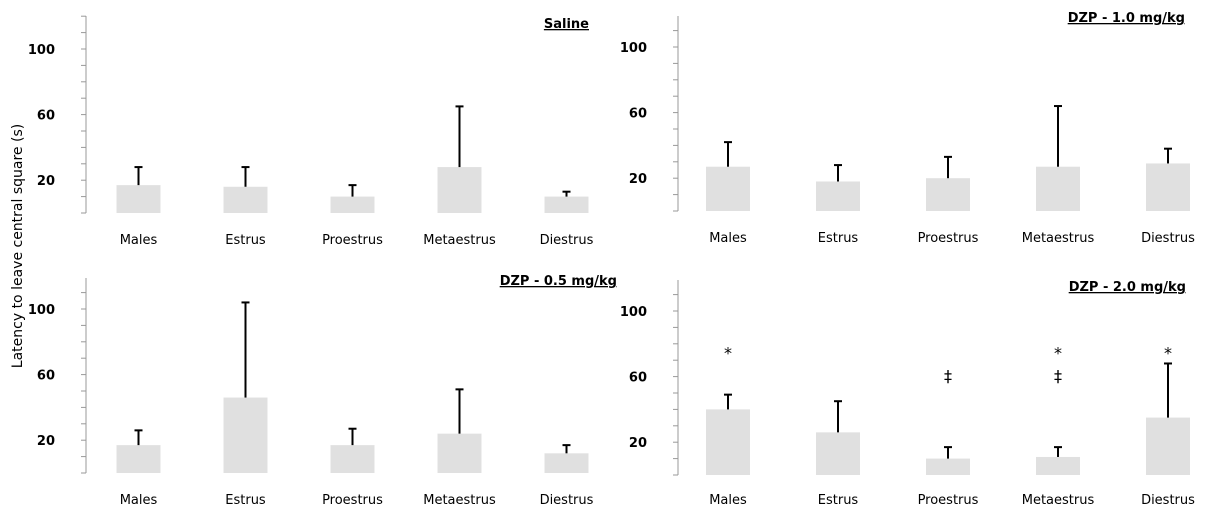 The height and width of the screenshot is (508, 1208). Describe the element at coordinates (1127, 287) in the screenshot. I see `panel-title: DZP - 2.0 mg/kg` at that location.